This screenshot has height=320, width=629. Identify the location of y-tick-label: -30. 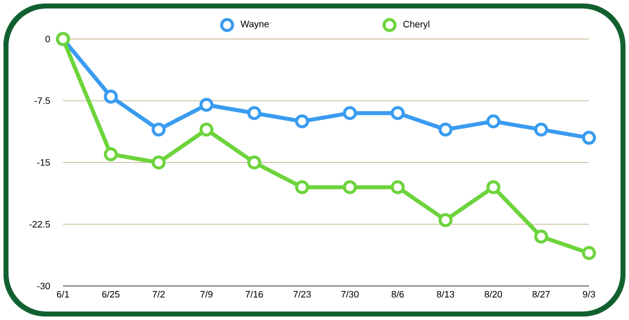
(43, 286).